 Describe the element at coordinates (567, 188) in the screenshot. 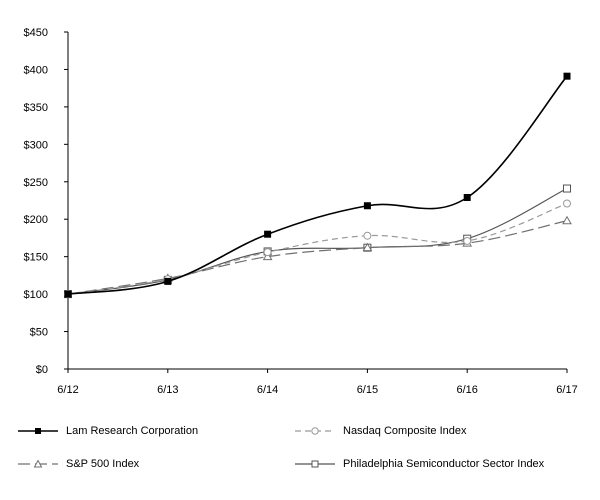

I see `point-sox` at that location.